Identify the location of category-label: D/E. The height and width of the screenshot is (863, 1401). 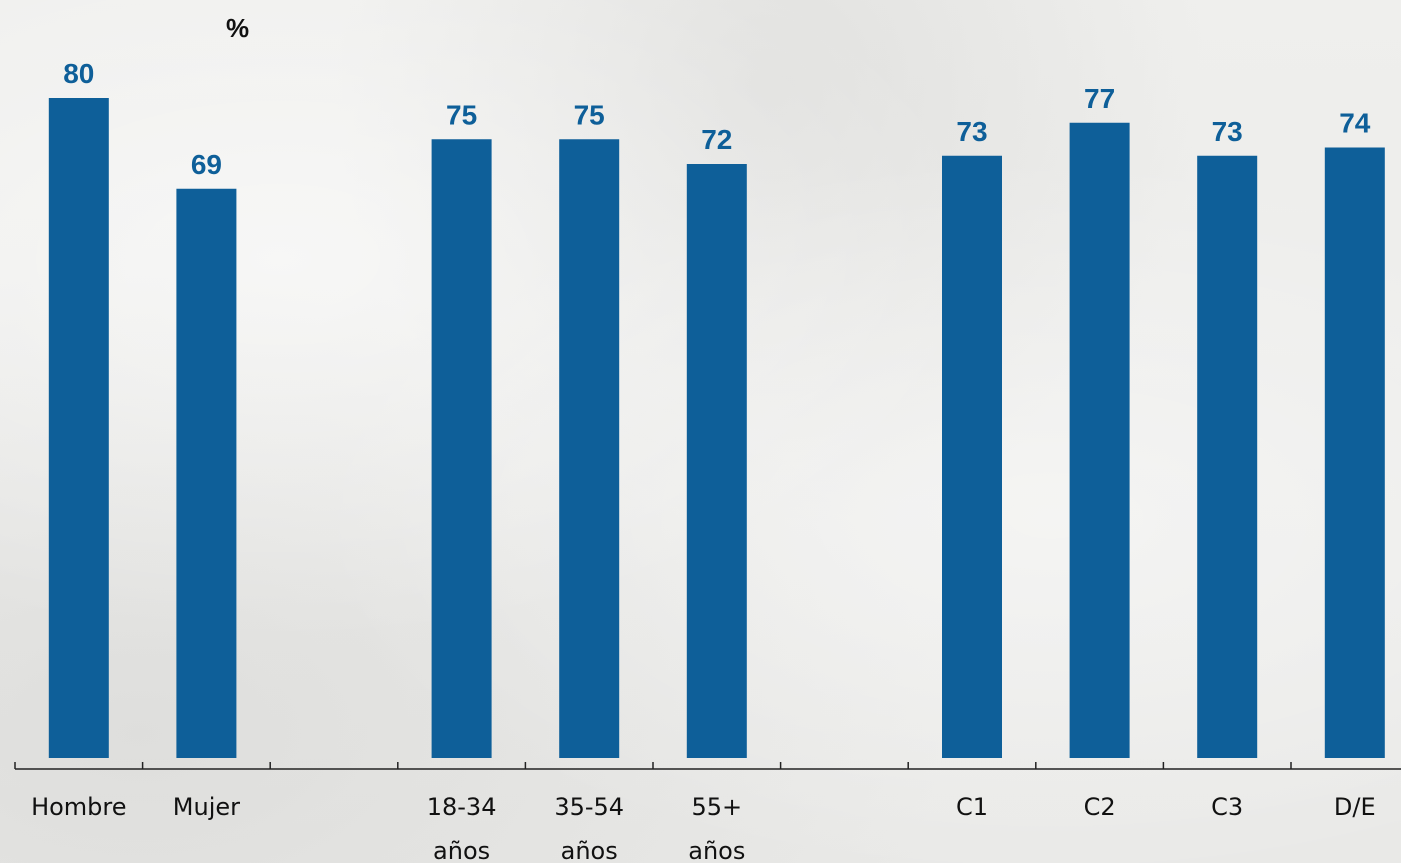
(1355, 807).